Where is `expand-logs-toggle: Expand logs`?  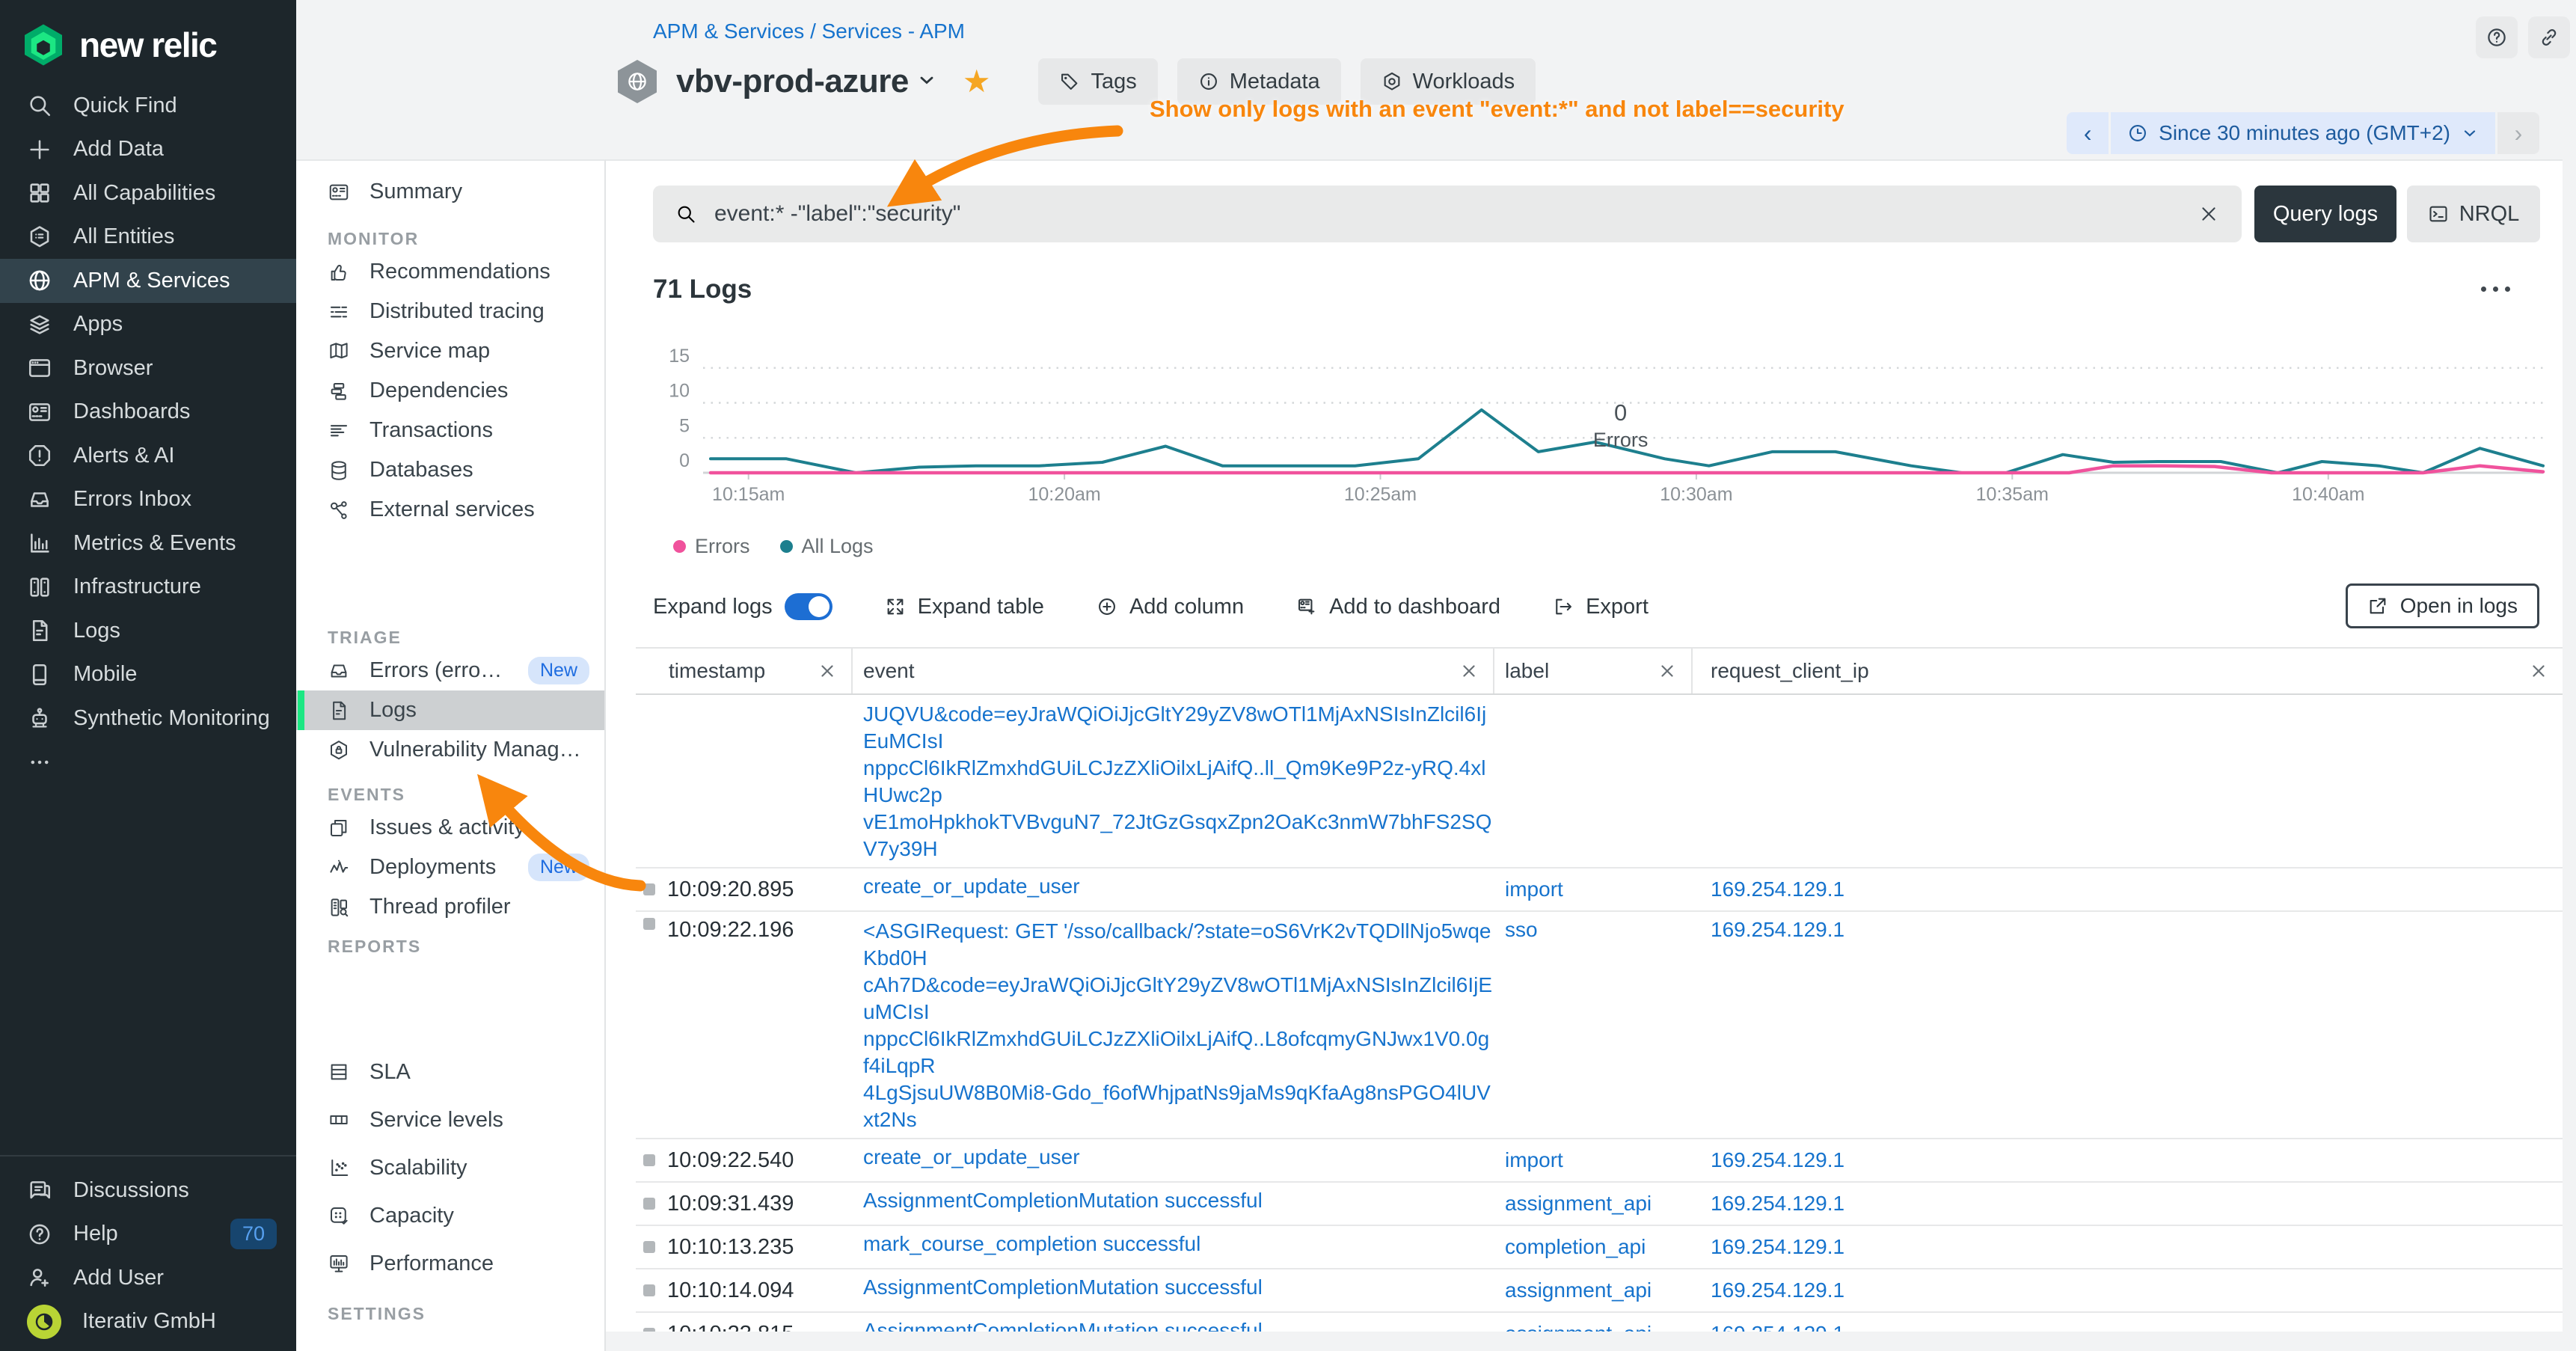
expand-logs-toggle: Expand logs is located at coordinates (742, 606).